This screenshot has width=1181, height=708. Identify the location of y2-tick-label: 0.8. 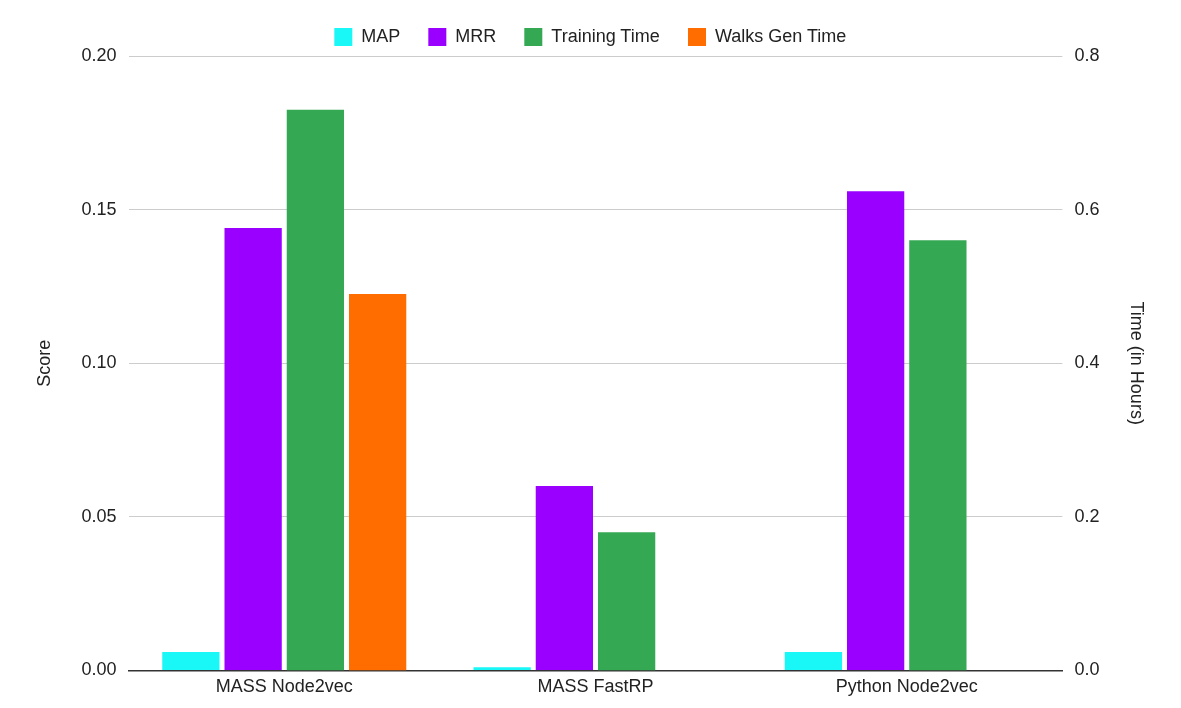
(1087, 54).